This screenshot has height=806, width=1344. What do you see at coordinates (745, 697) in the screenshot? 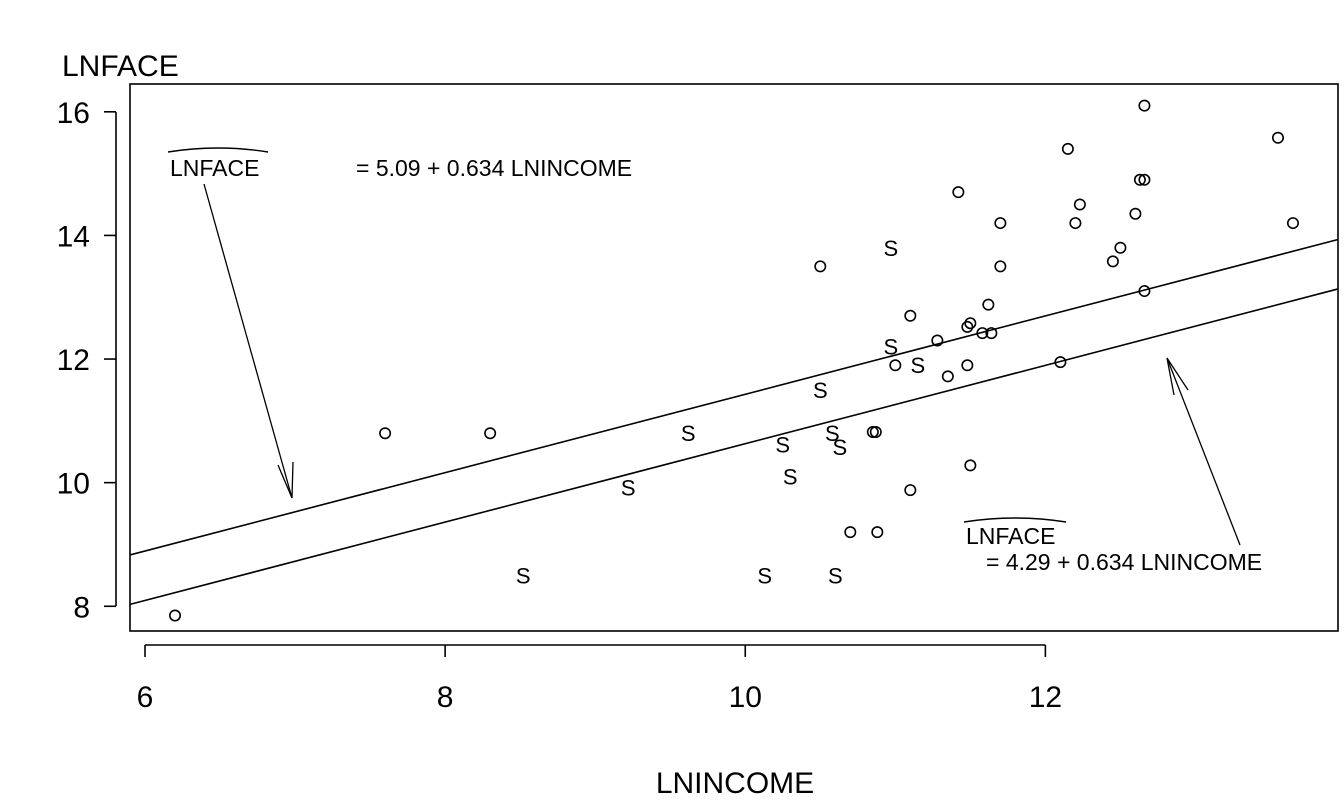
I see `x-tick-label: 10` at bounding box center [745, 697].